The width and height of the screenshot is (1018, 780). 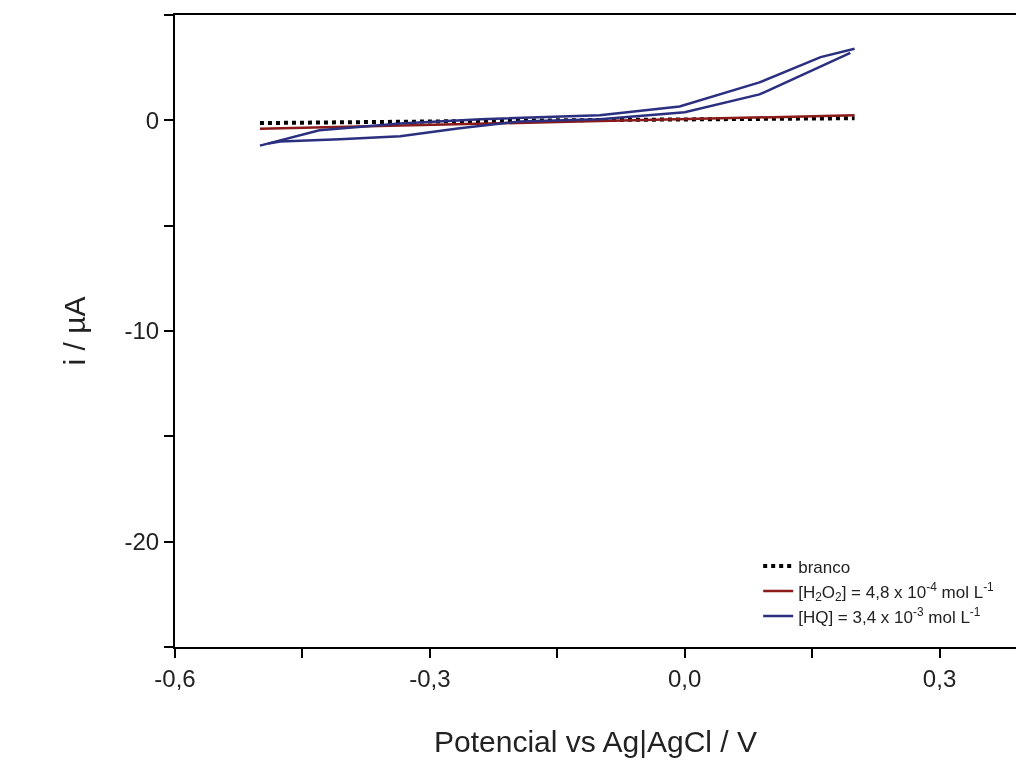 What do you see at coordinates (685, 678) in the screenshot?
I see `x-tick-label: 0,0` at bounding box center [685, 678].